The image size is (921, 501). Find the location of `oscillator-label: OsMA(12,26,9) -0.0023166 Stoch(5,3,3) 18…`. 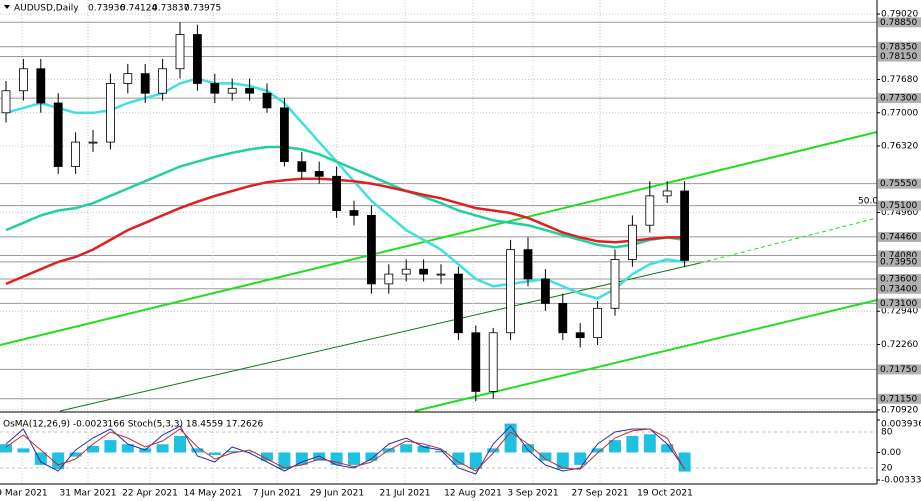

oscillator-label: OsMA(12,26,9) -0.0023166 Stoch(5,3,3) 18… is located at coordinates (133, 425).